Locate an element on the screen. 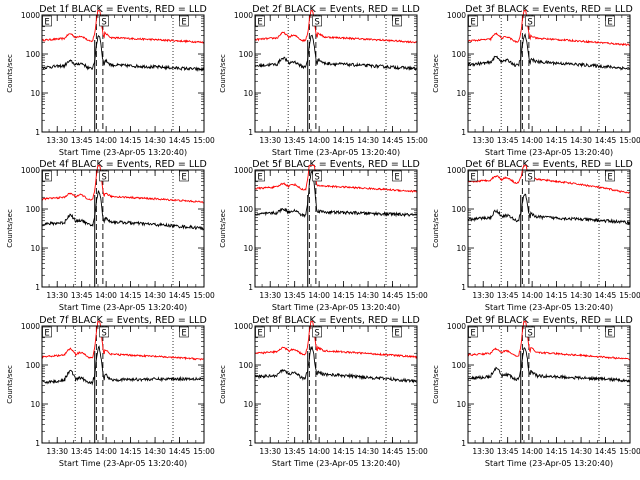  panel-title: Det 2f BLACK = Events, RED = LLD is located at coordinates (336, 9).